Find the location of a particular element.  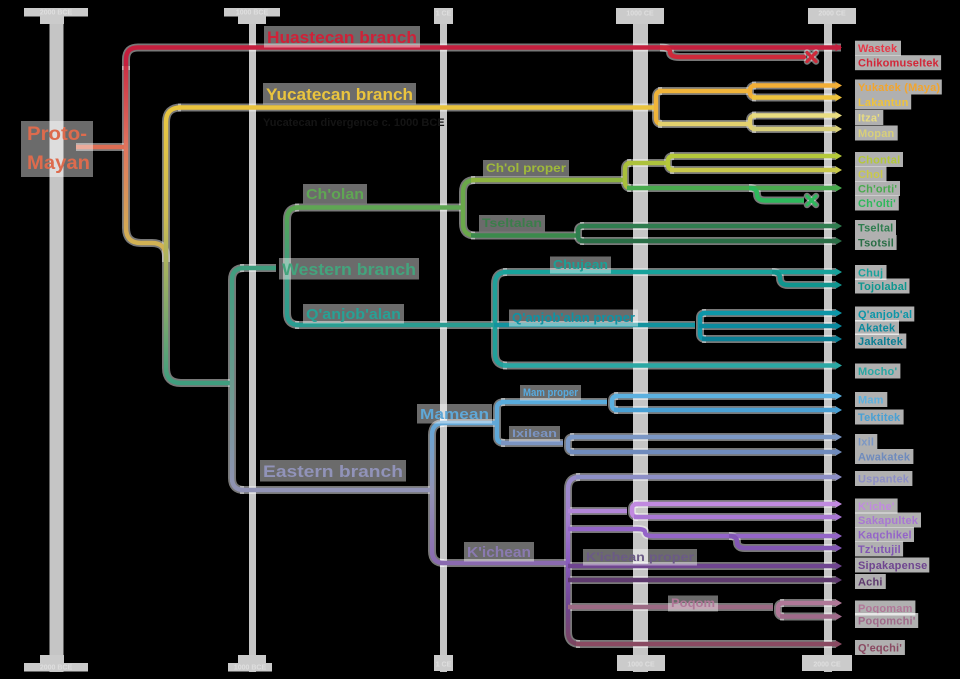

svg-text: Wastek is located at coordinates (878, 49).